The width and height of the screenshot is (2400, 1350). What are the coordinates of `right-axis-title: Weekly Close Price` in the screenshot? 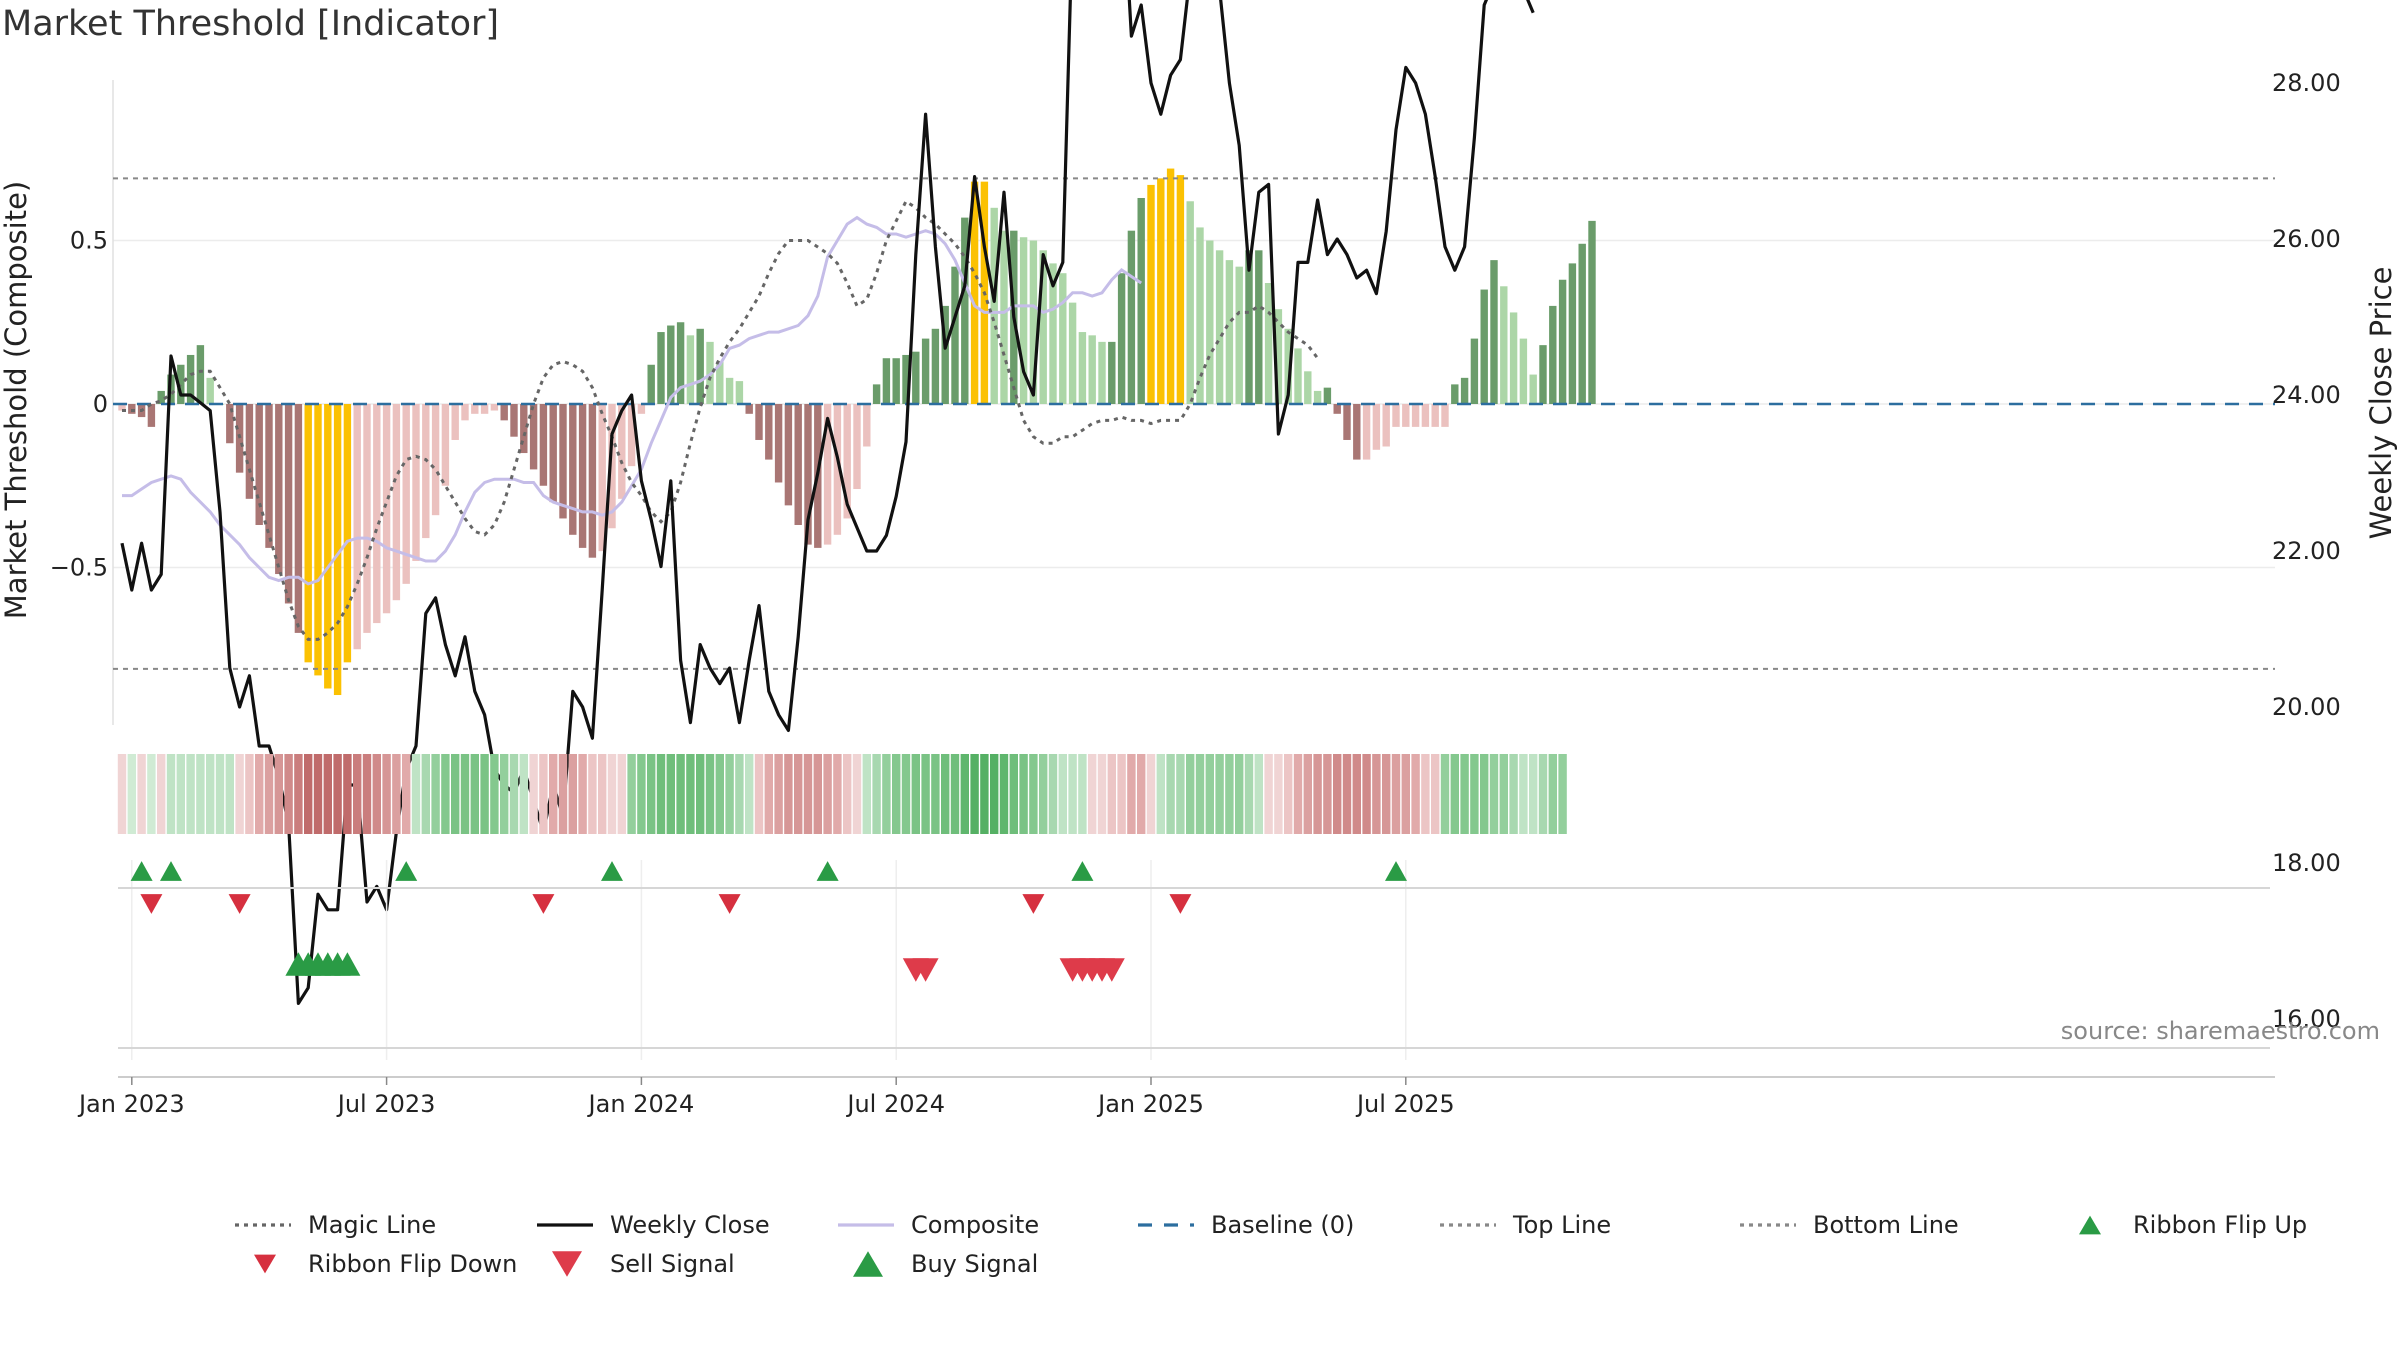 It's located at (2381, 403).